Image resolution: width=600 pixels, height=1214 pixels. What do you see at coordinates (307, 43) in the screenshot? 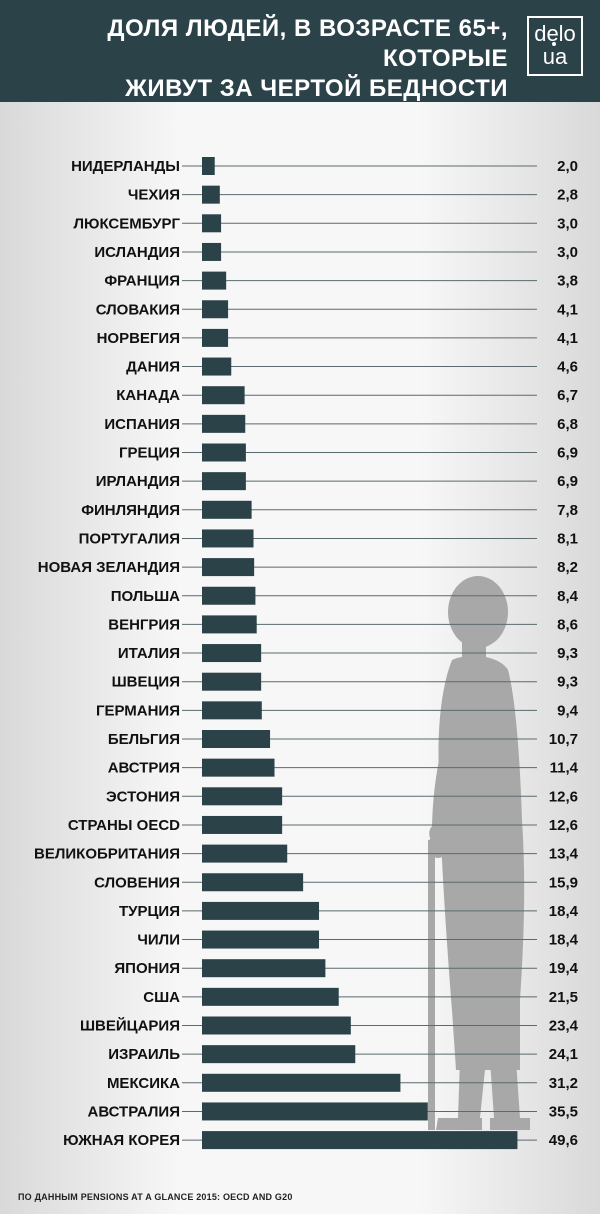
I see `title-line-1: ДОЛЯ ЛЮДЕЙ, В ВОЗРАСТЕ 65+, КОТОРЫЕ` at bounding box center [307, 43].